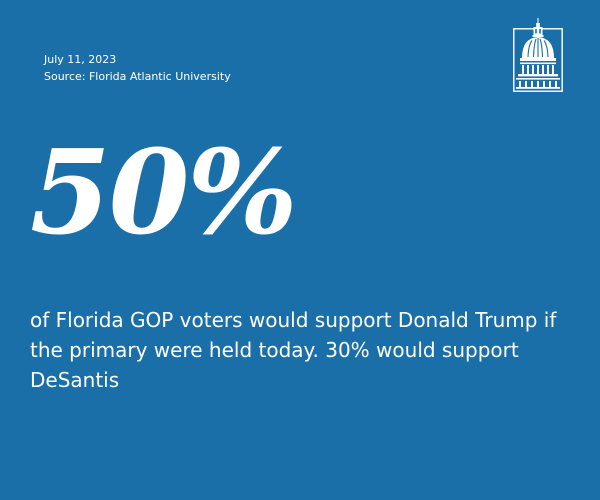 The height and width of the screenshot is (500, 600). What do you see at coordinates (538, 55) in the screenshot?
I see `capitol-dome-icon` at bounding box center [538, 55].